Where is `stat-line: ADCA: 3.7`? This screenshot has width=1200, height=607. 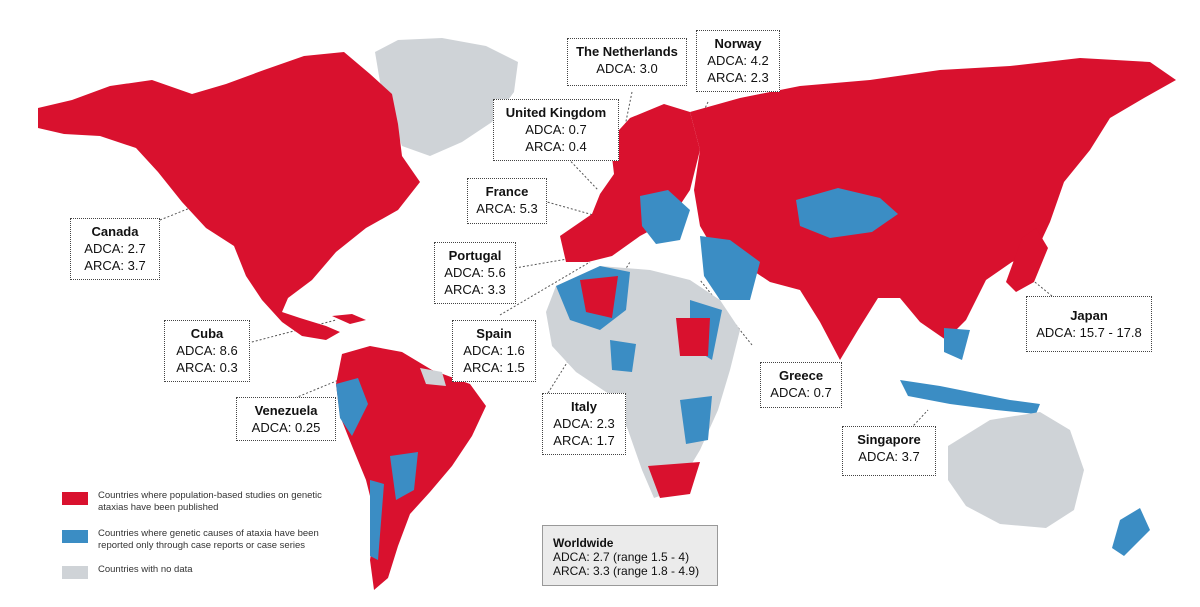
stat-line: ADCA: 3.7 is located at coordinates (889, 456).